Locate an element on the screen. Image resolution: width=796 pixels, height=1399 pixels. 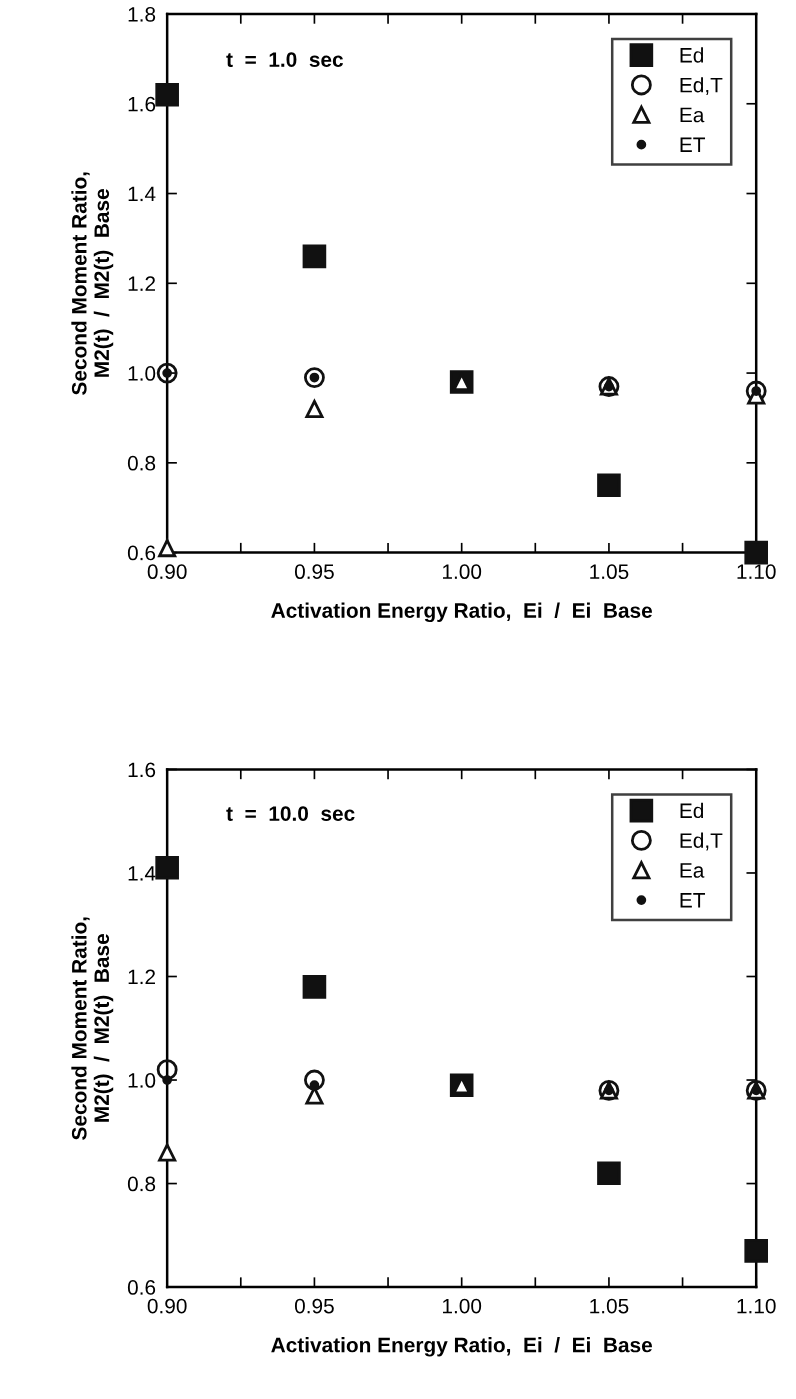
y-tick-label: 1.4 is located at coordinates (142, 194).